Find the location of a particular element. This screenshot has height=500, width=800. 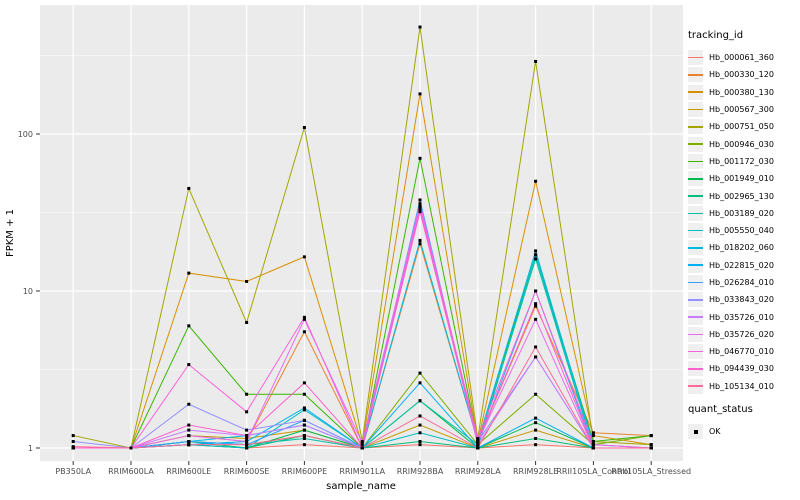

legend-label: Hb_033843_020 is located at coordinates (741, 300).